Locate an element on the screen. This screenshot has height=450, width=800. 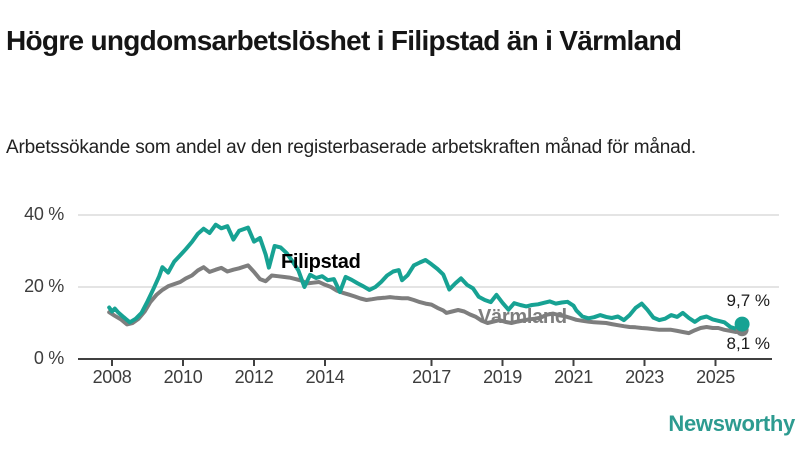
x-tick-label: 2012 is located at coordinates (254, 377).